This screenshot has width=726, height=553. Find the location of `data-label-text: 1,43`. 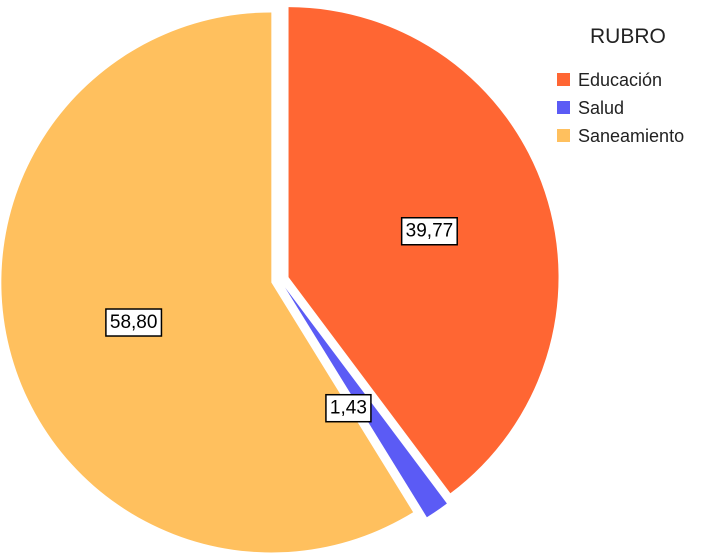

data-label-text: 1,43 is located at coordinates (348, 408).